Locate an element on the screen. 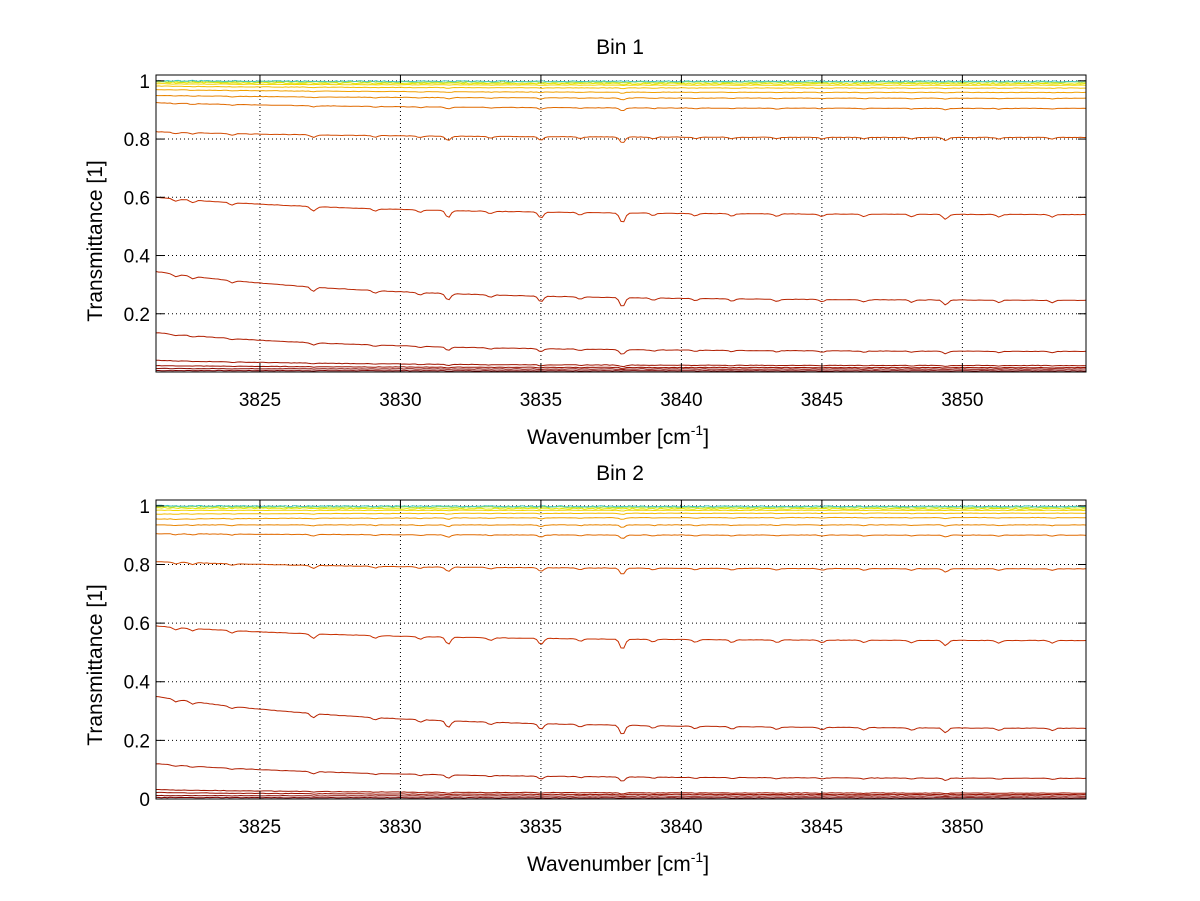  bin-1-xtick-label: 3825 is located at coordinates (260, 400).